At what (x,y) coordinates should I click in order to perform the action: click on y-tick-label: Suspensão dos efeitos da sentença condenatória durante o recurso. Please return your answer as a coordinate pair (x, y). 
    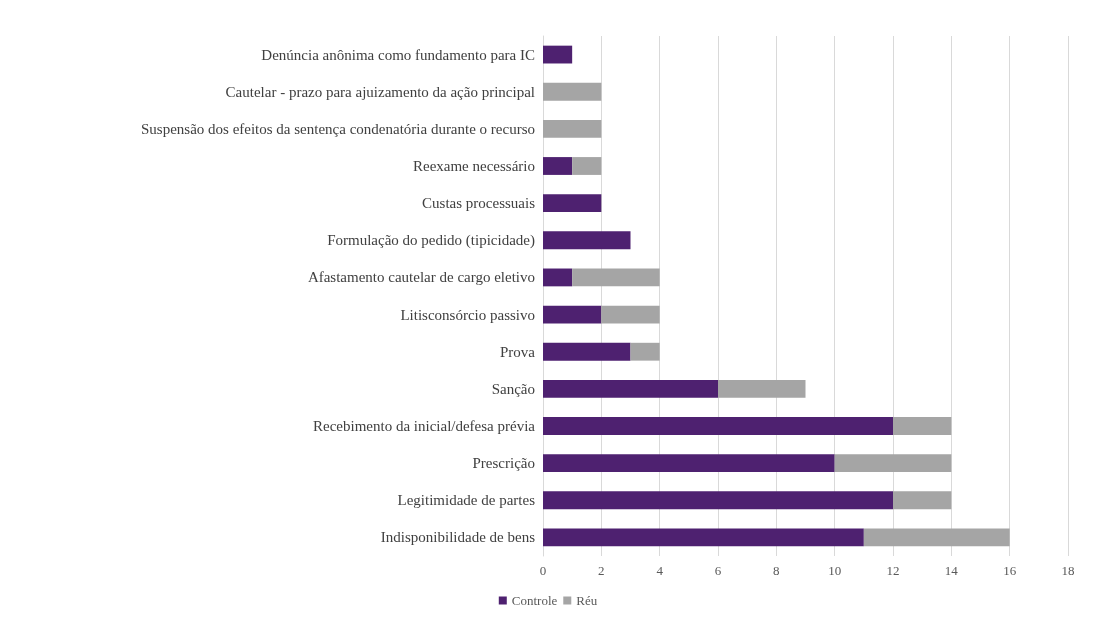
    Looking at the image, I should click on (337, 128).